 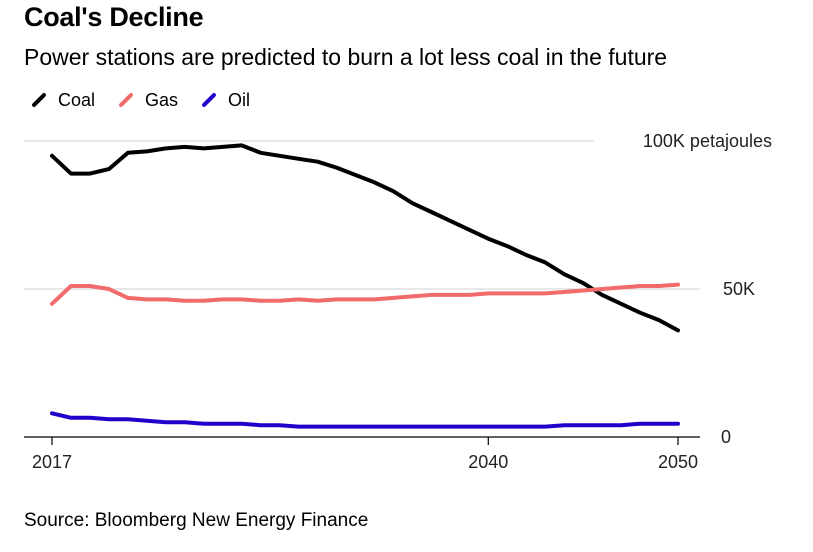 I want to click on legend-item-oil: Oil, so click(x=225, y=100).